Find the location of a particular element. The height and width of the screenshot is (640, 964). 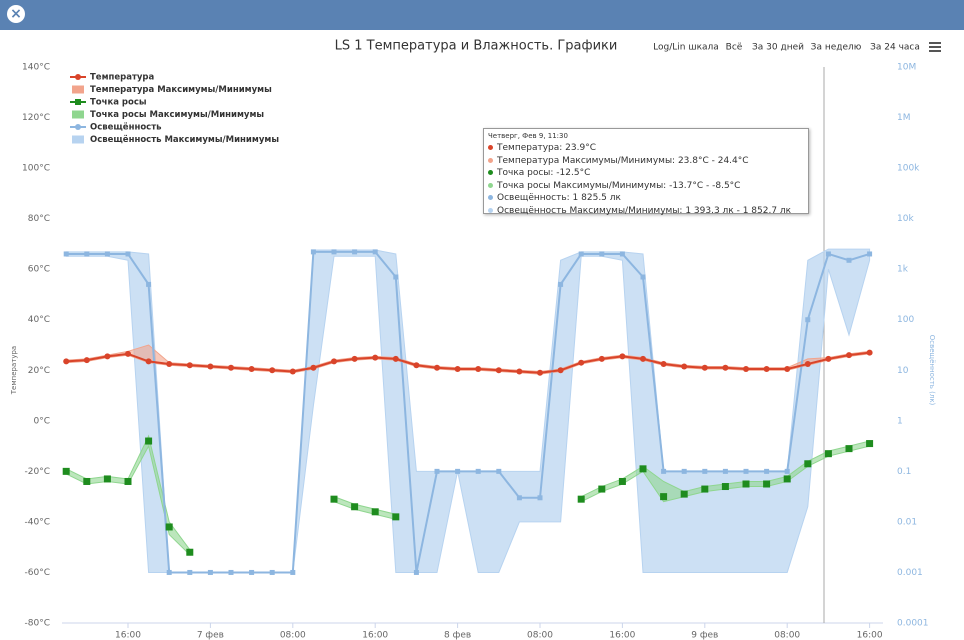

x-tick-label: 9 фев is located at coordinates (704, 635).